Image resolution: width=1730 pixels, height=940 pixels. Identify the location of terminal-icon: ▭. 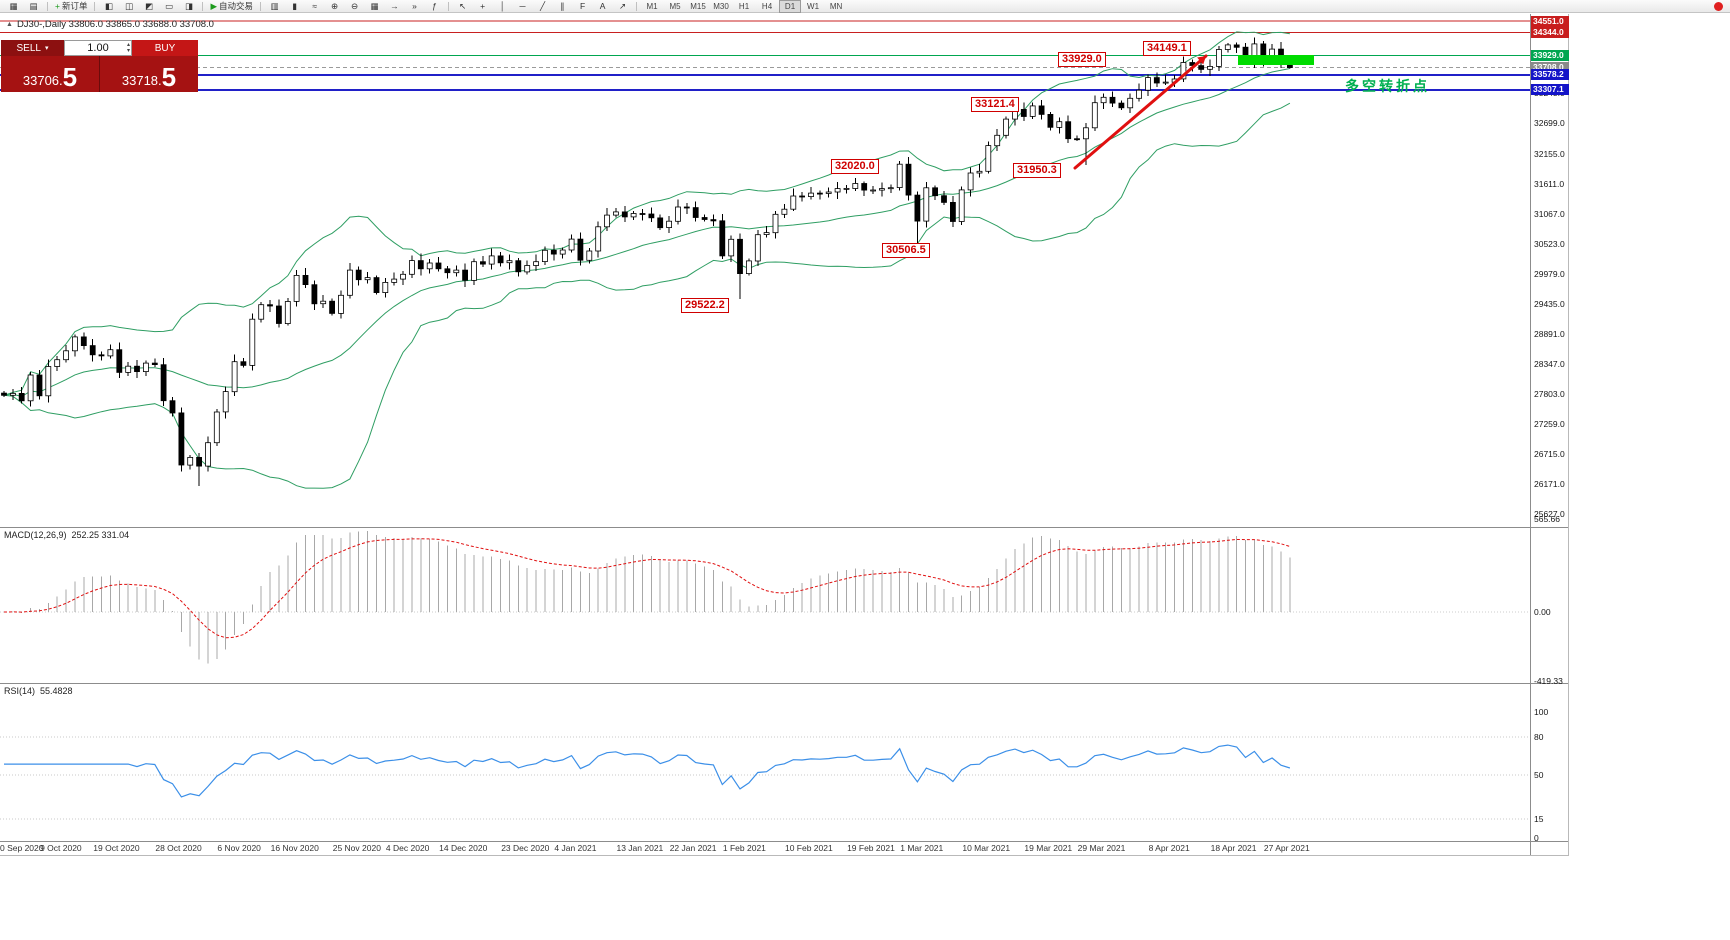
(168, 6).